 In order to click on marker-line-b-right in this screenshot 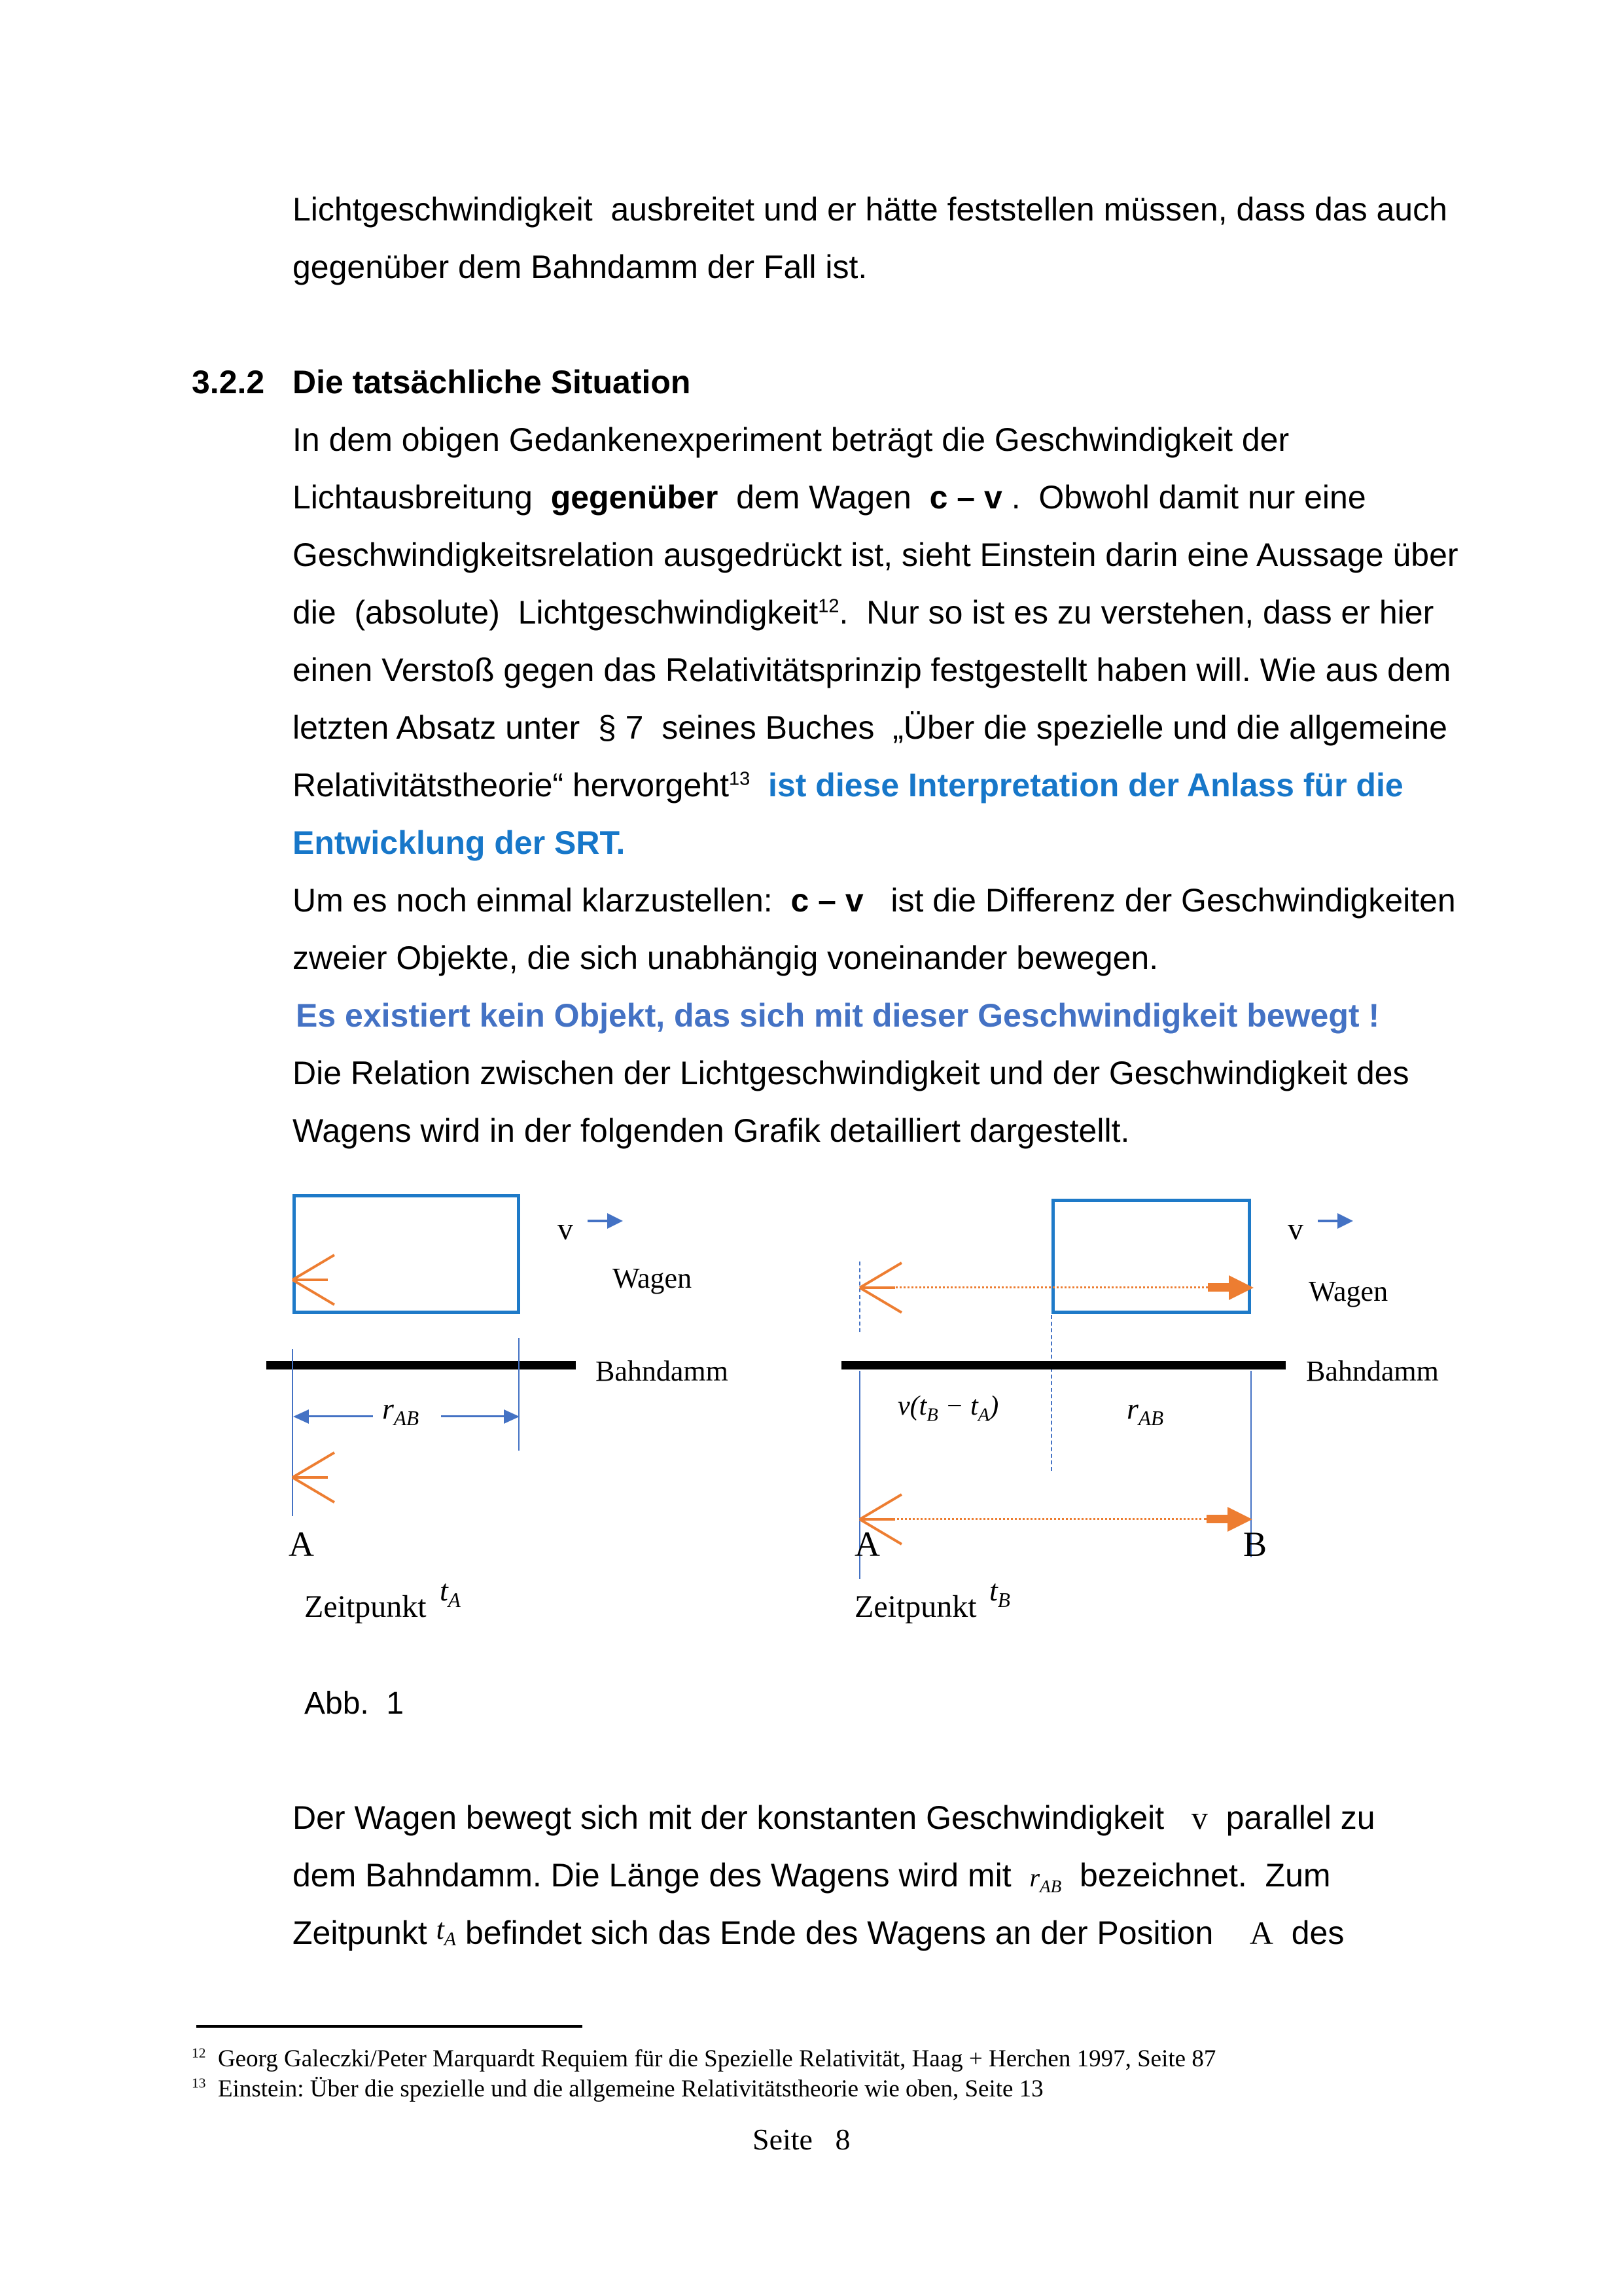, I will do `click(1251, 1464)`.